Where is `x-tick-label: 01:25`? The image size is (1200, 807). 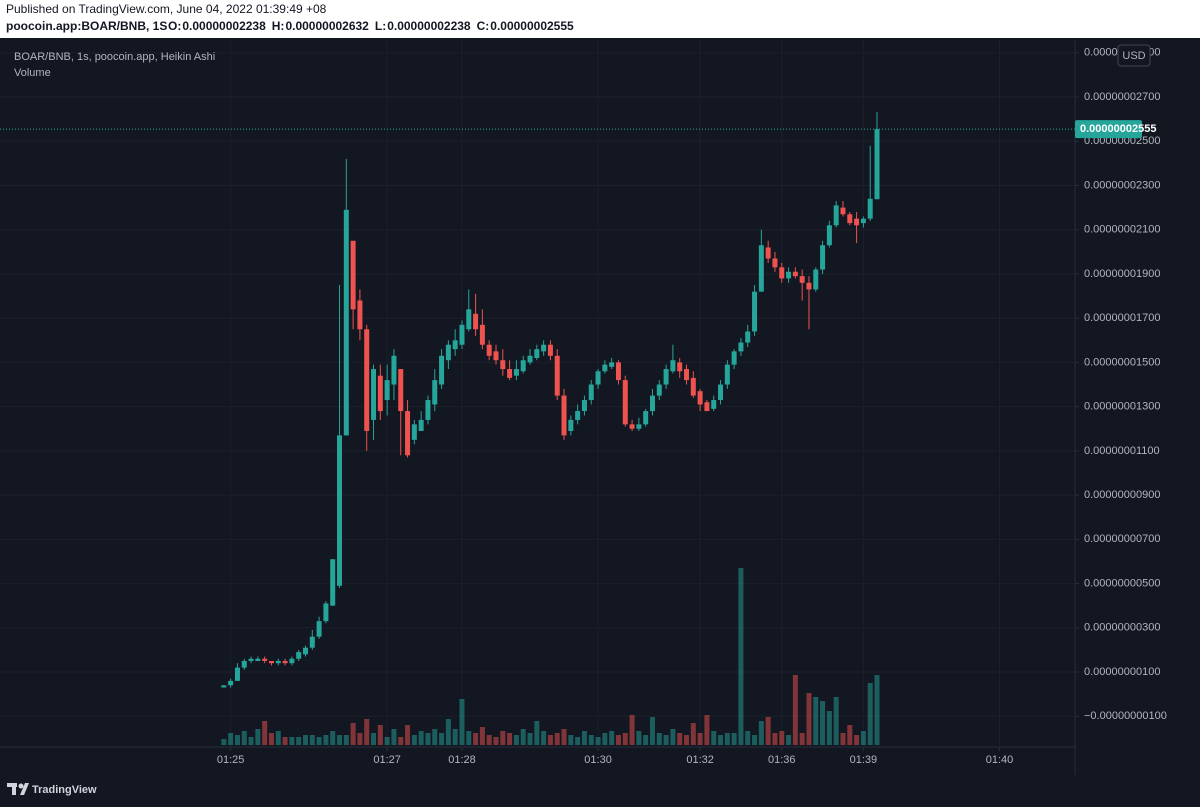 x-tick-label: 01:25 is located at coordinates (231, 760).